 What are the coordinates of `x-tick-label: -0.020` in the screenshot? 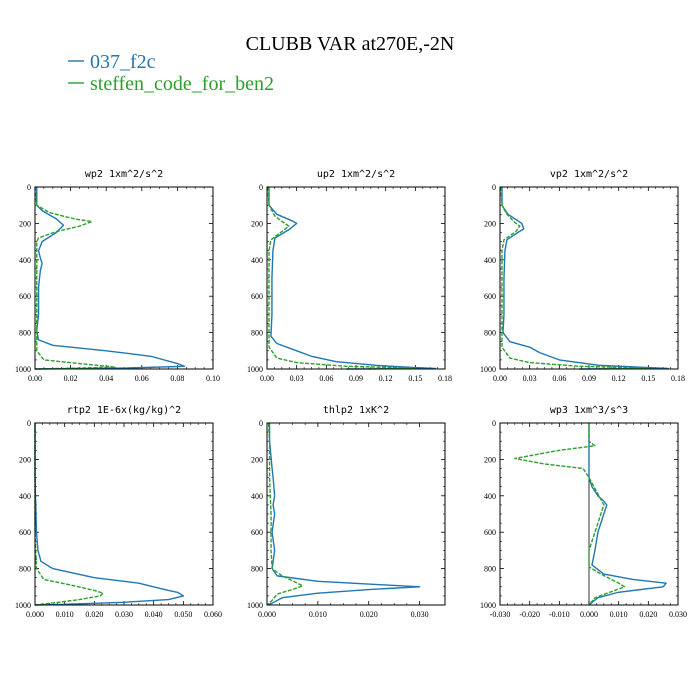 It's located at (529, 614).